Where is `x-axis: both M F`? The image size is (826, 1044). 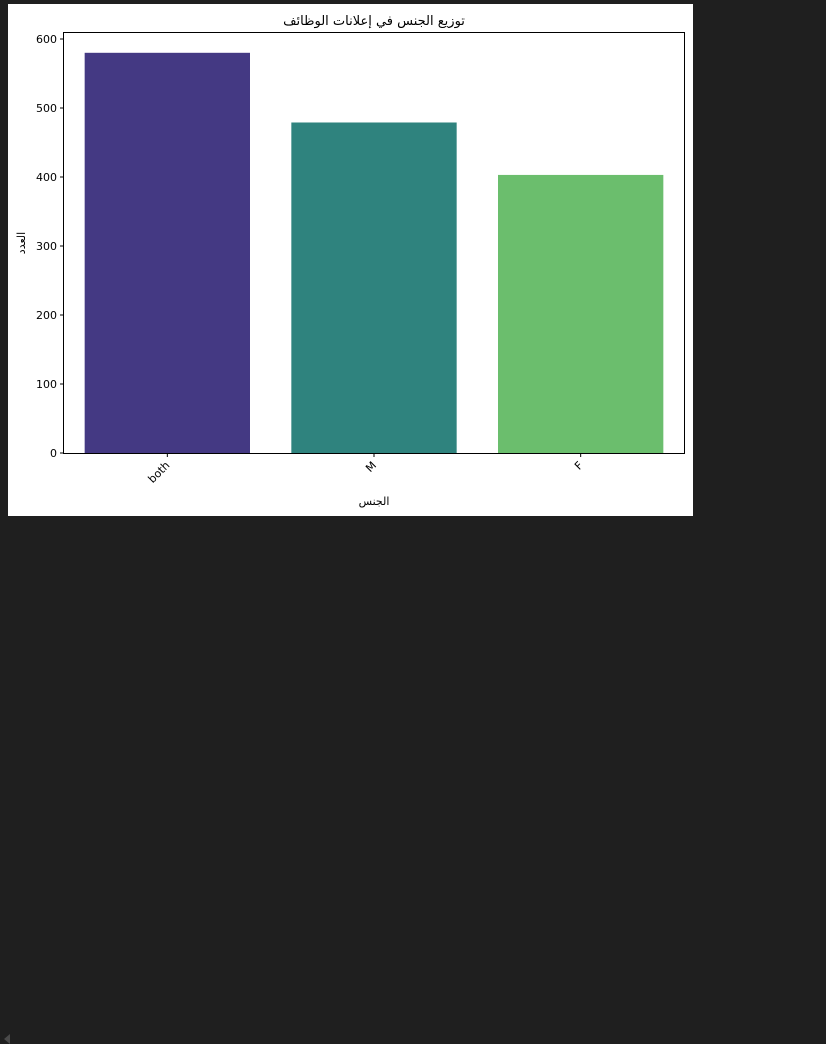 x-axis: both M F is located at coordinates (366, 469).